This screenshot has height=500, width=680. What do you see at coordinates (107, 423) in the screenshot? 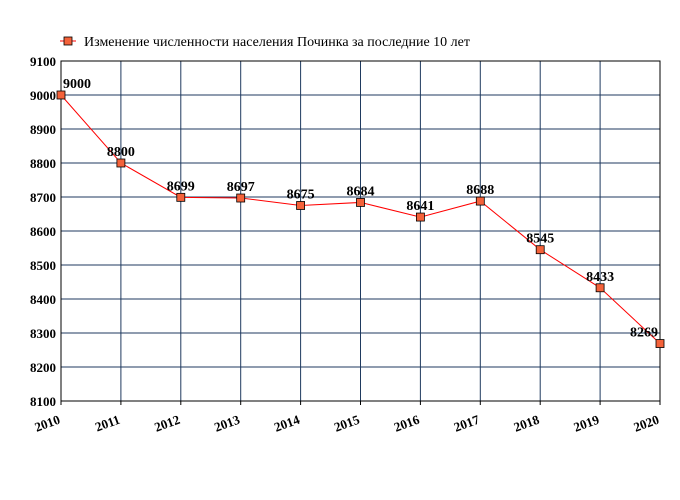
I see `x-tick-label: 2011` at bounding box center [107, 423].